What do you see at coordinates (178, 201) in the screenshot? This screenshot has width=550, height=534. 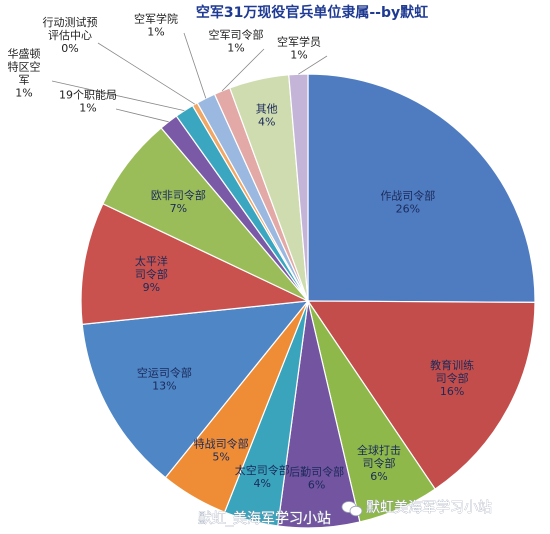 I see `slice-label: 欧非司令部 7%` at bounding box center [178, 201].